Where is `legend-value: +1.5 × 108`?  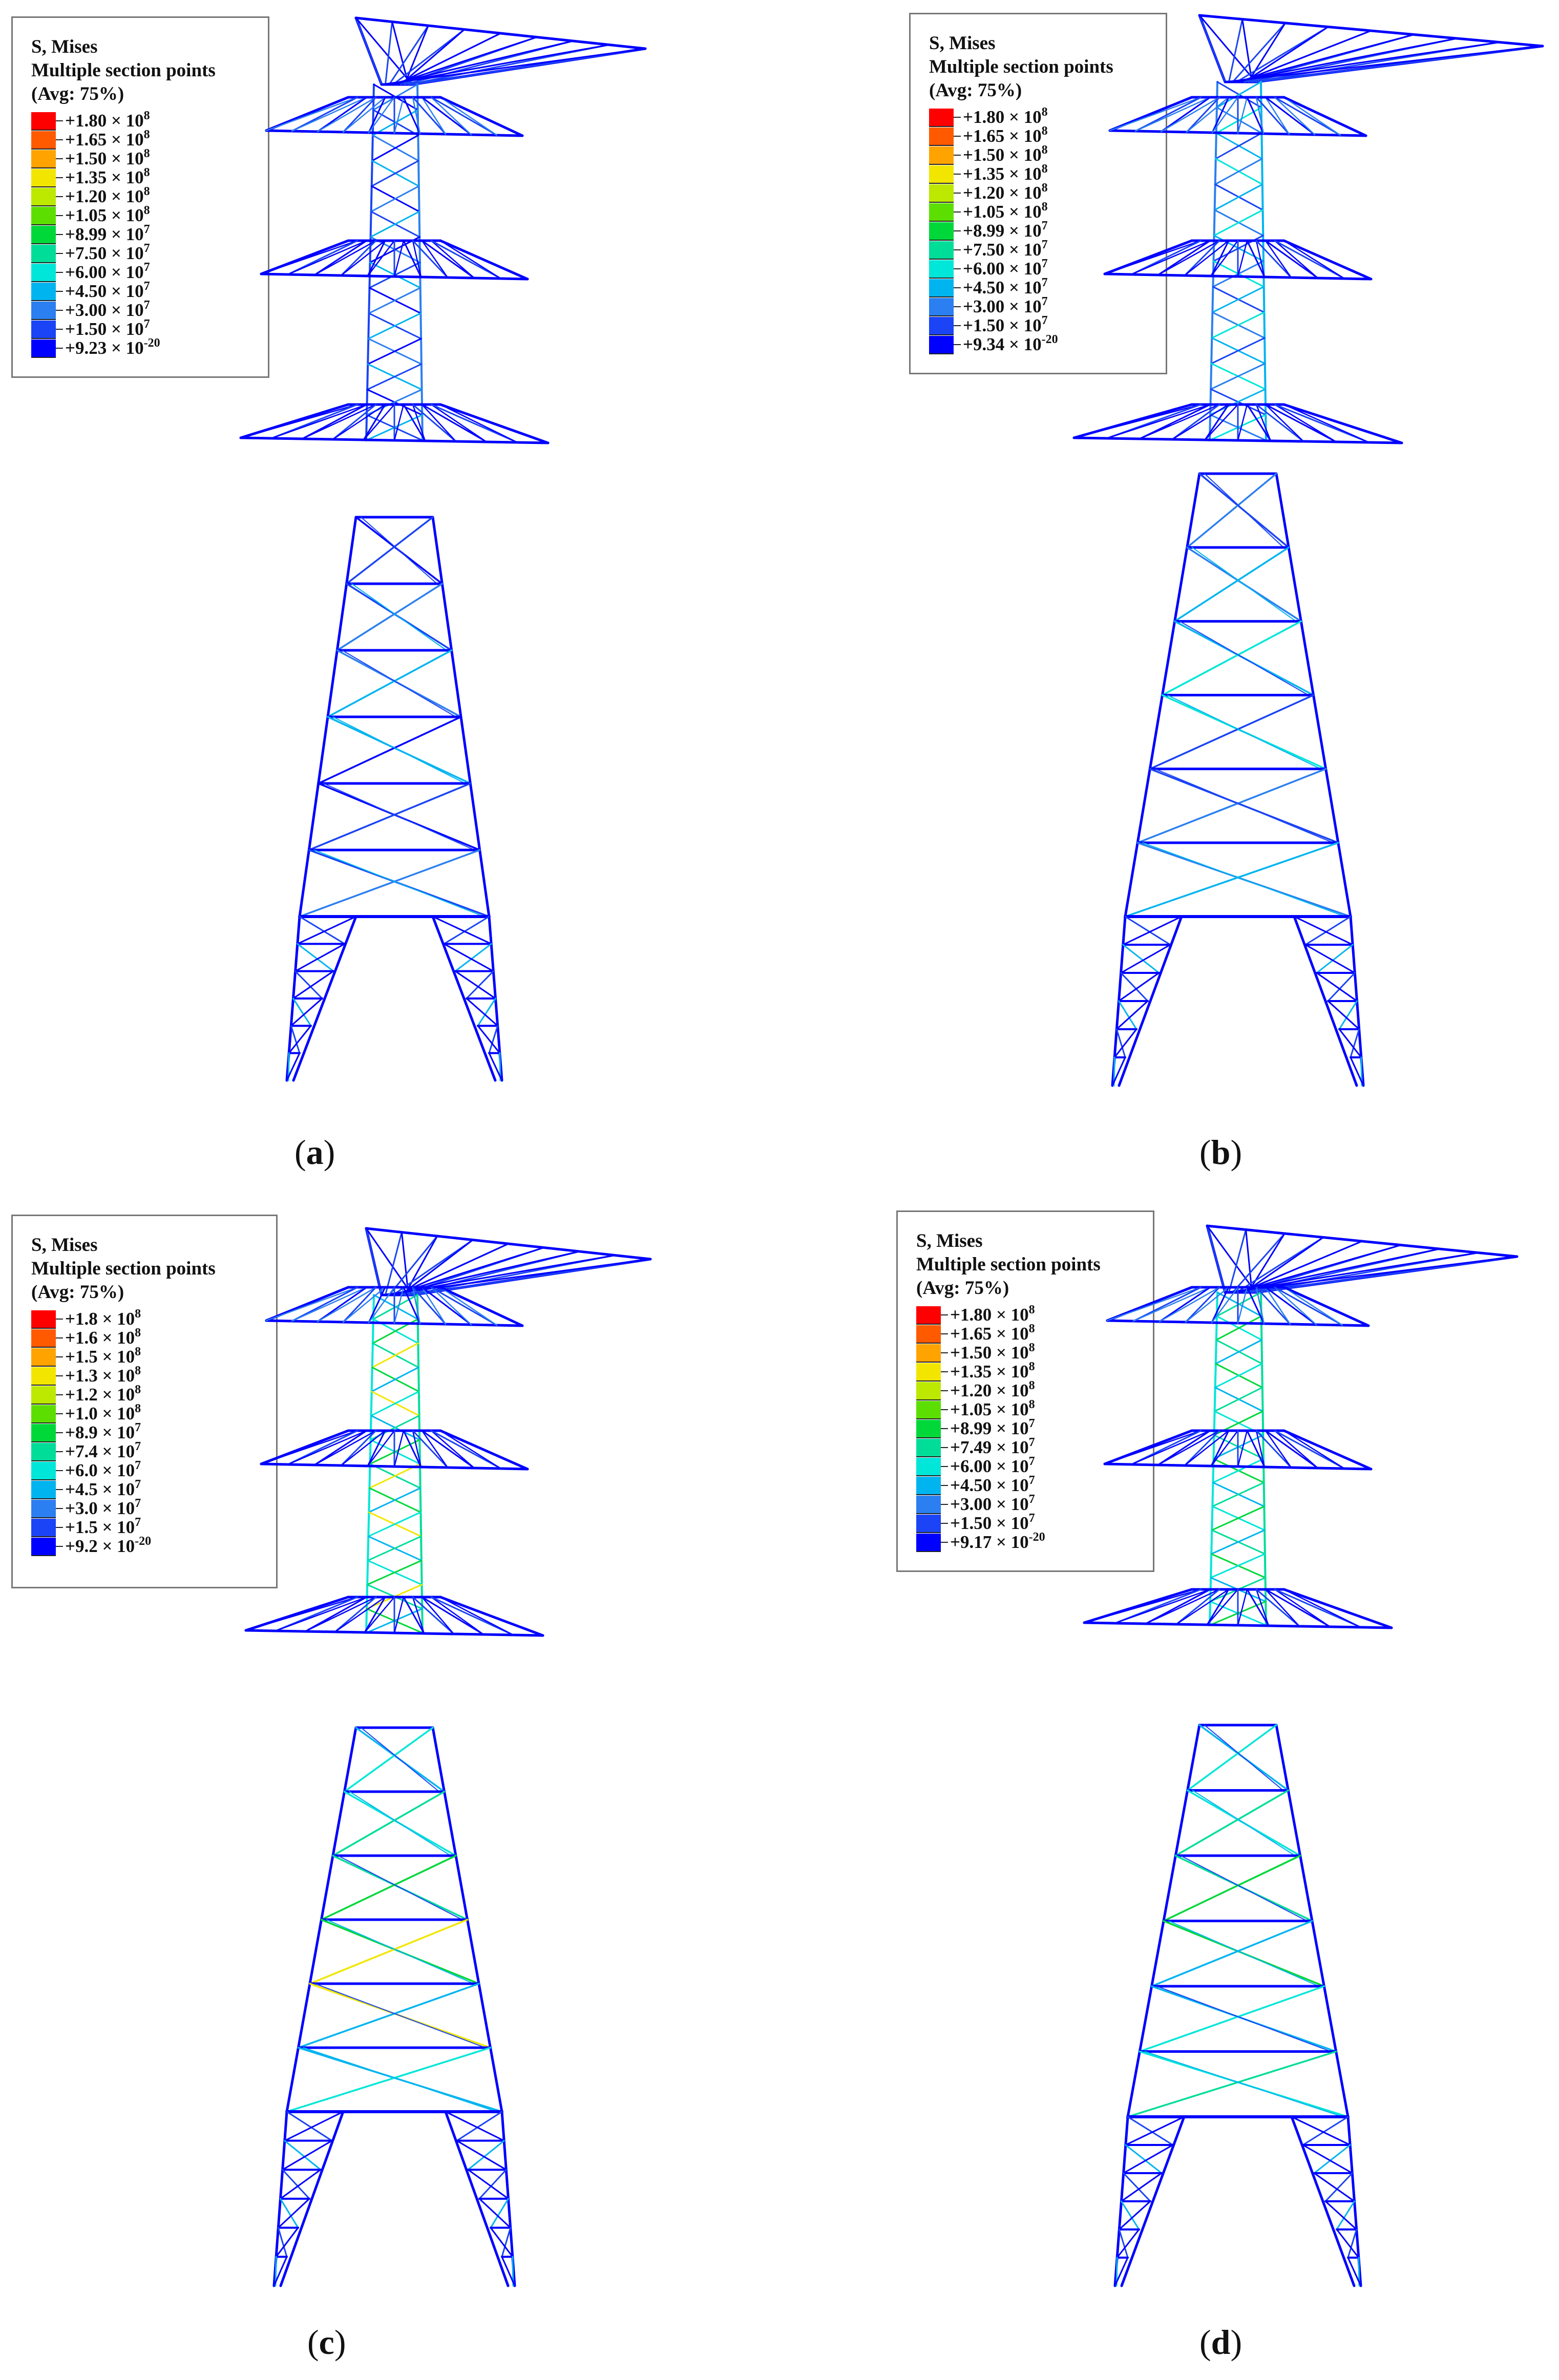 legend-value: +1.5 × 108 is located at coordinates (103, 1356).